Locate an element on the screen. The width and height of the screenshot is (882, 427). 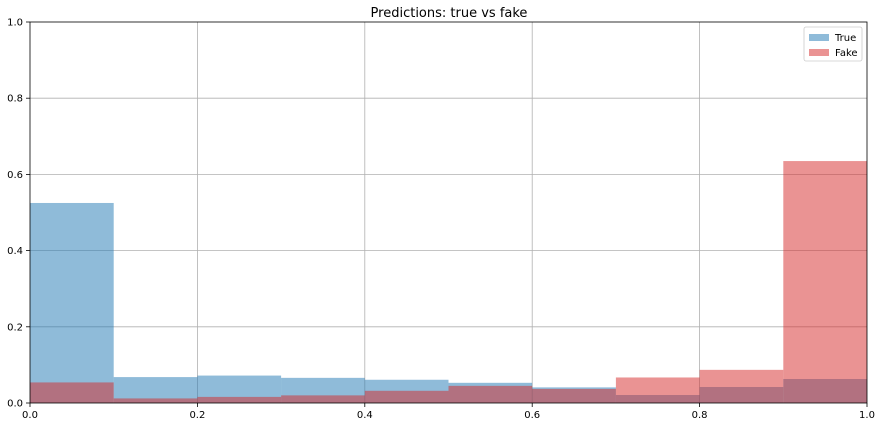
chart-title: Predictions: true vs fake is located at coordinates (449, 13).